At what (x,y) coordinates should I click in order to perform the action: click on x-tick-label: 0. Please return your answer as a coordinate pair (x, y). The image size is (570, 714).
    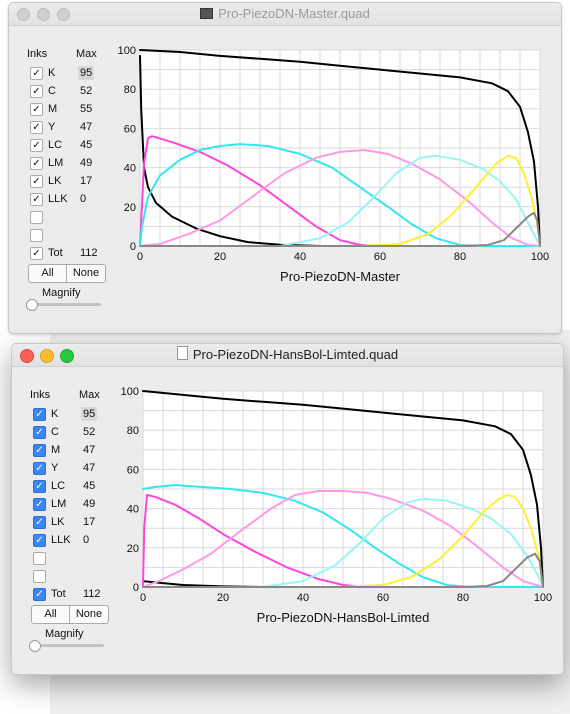
    Looking at the image, I should click on (143, 598).